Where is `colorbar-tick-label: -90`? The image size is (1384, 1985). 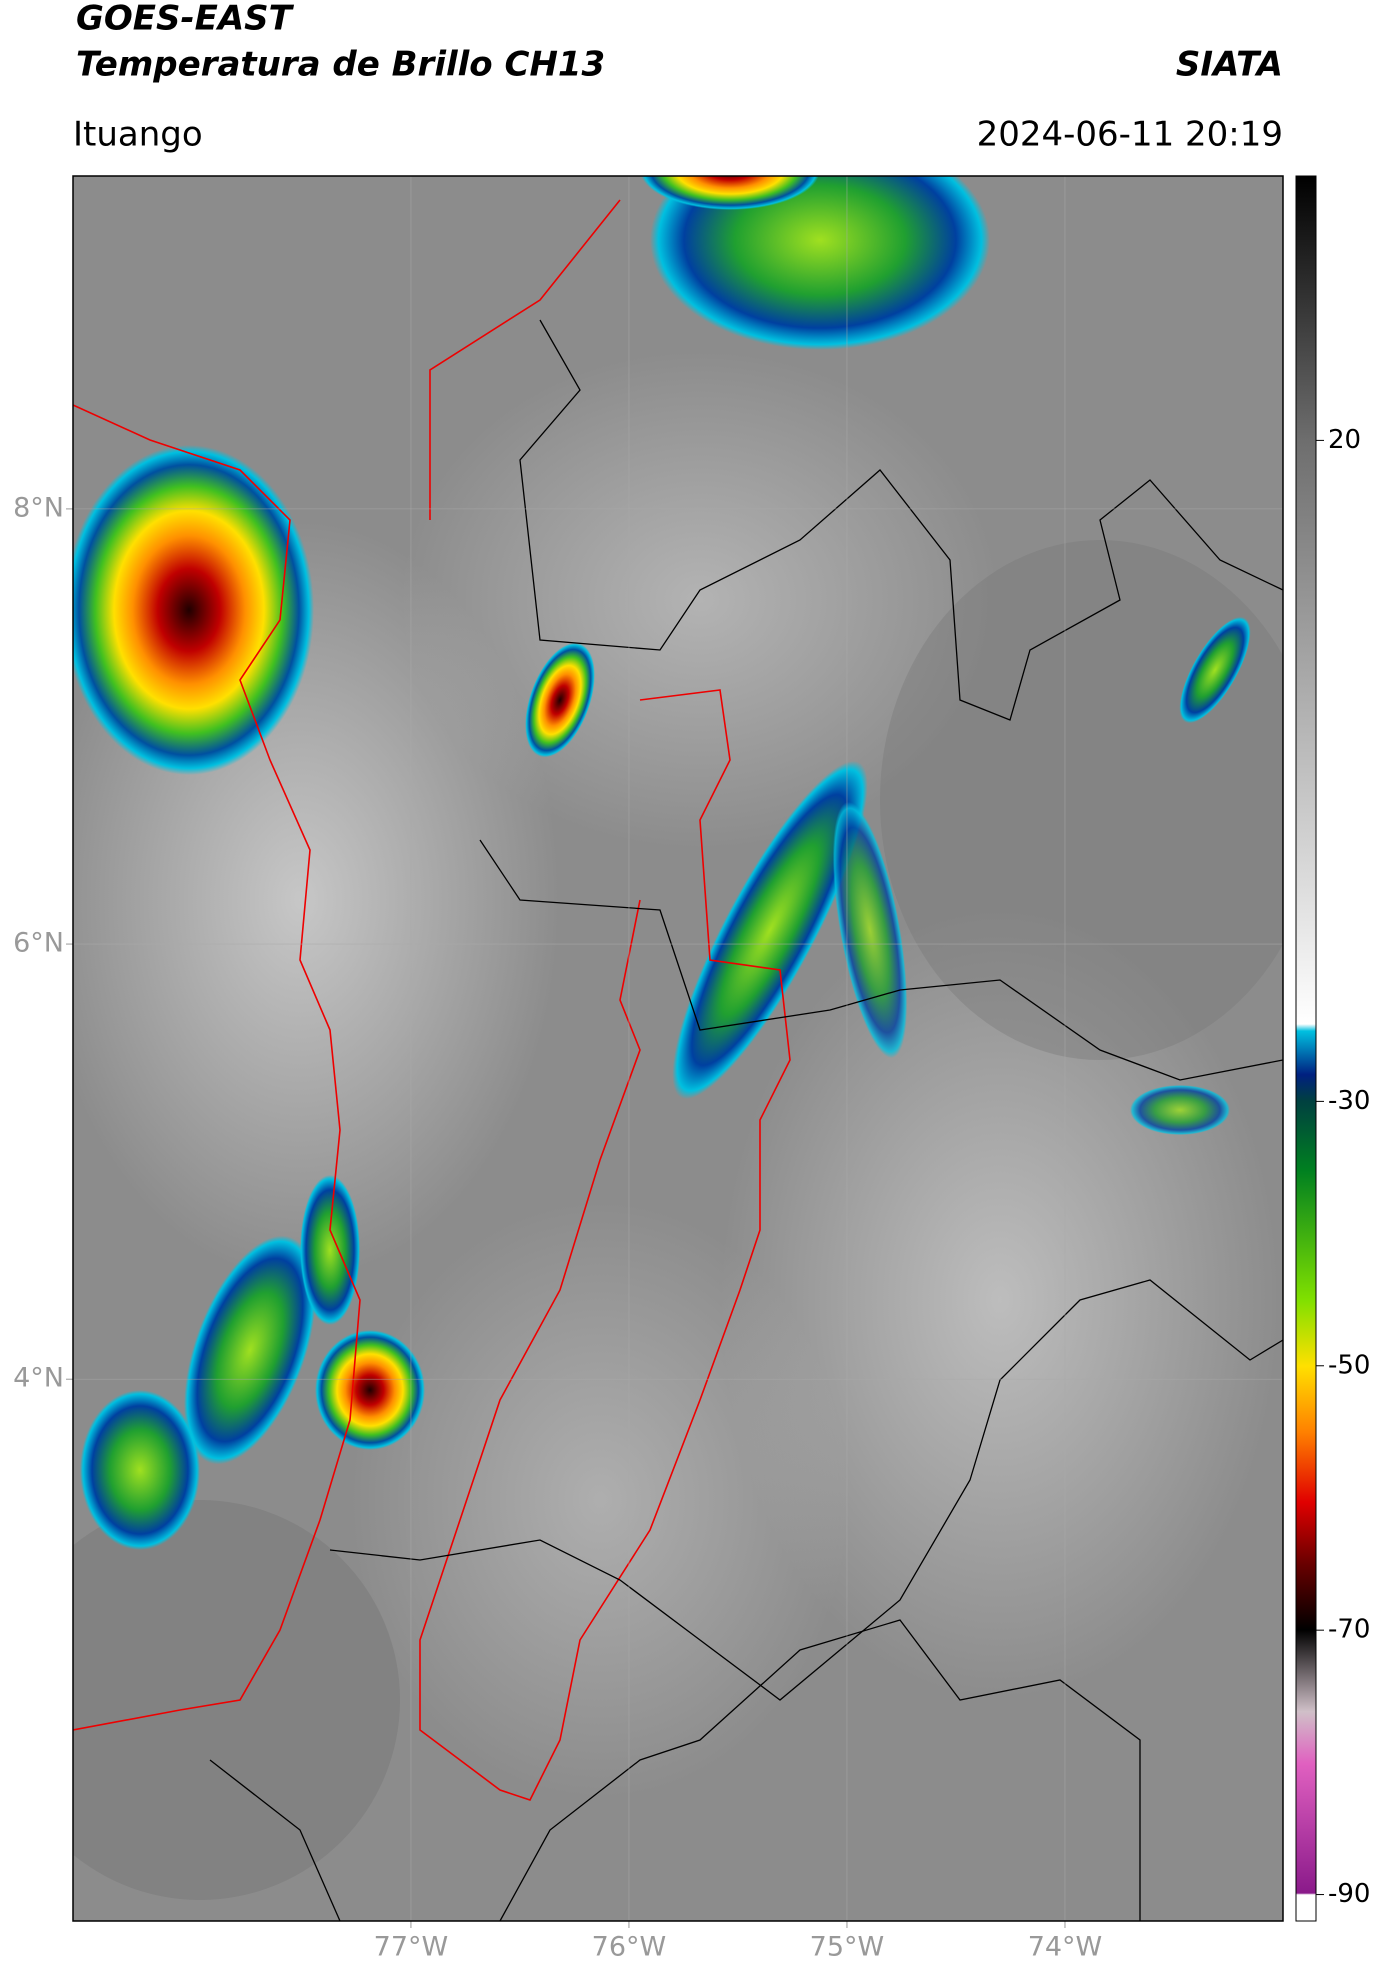
colorbar-tick-label: -90 is located at coordinates (1349, 1894).